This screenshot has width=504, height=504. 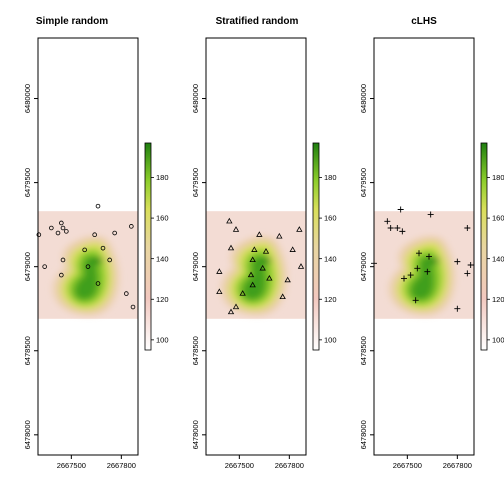 What do you see at coordinates (162, 177) in the screenshot?
I see `colorbar-tick-label: 180` at bounding box center [162, 177].